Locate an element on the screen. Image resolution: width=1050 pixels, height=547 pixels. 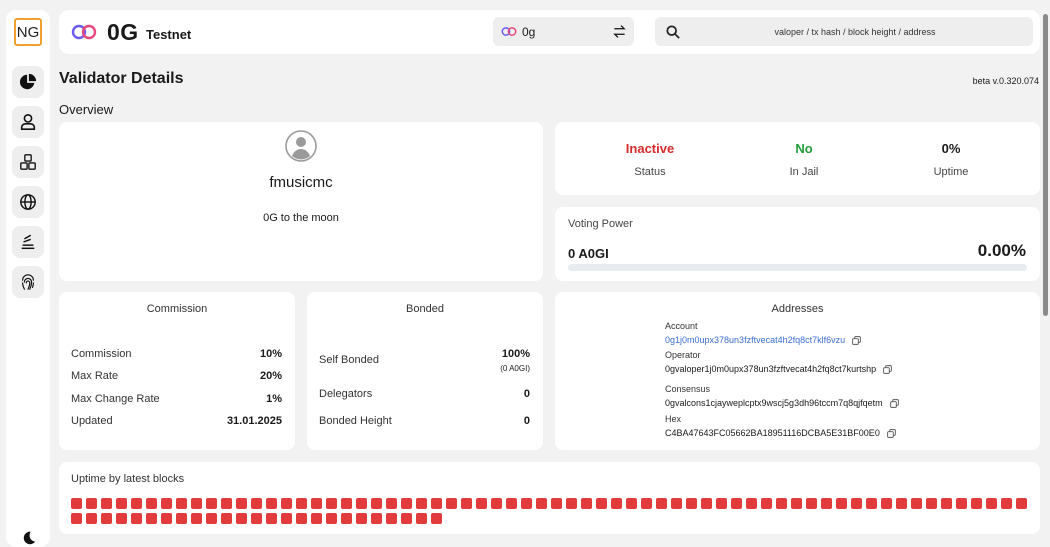
chain-selector: 0g is located at coordinates (563, 31).